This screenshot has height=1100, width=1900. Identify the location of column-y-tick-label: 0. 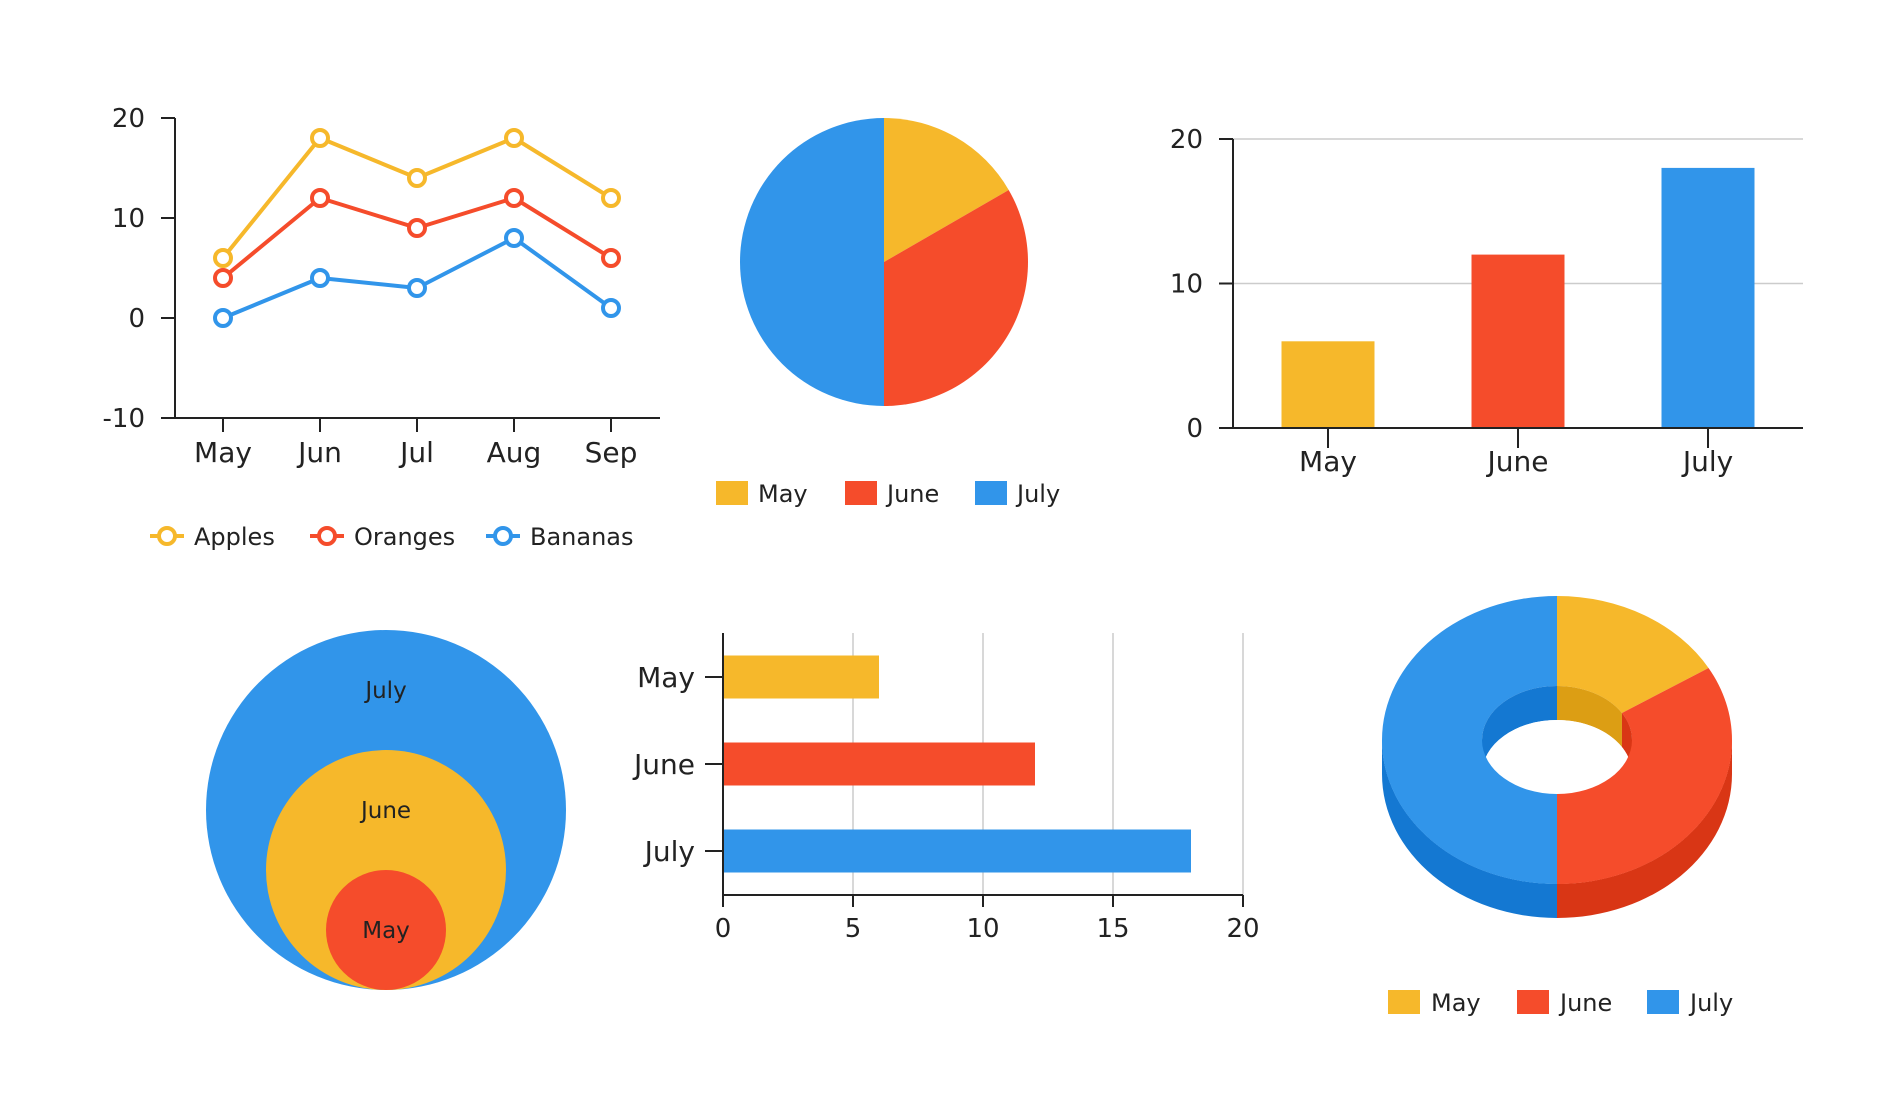
(1194, 429).